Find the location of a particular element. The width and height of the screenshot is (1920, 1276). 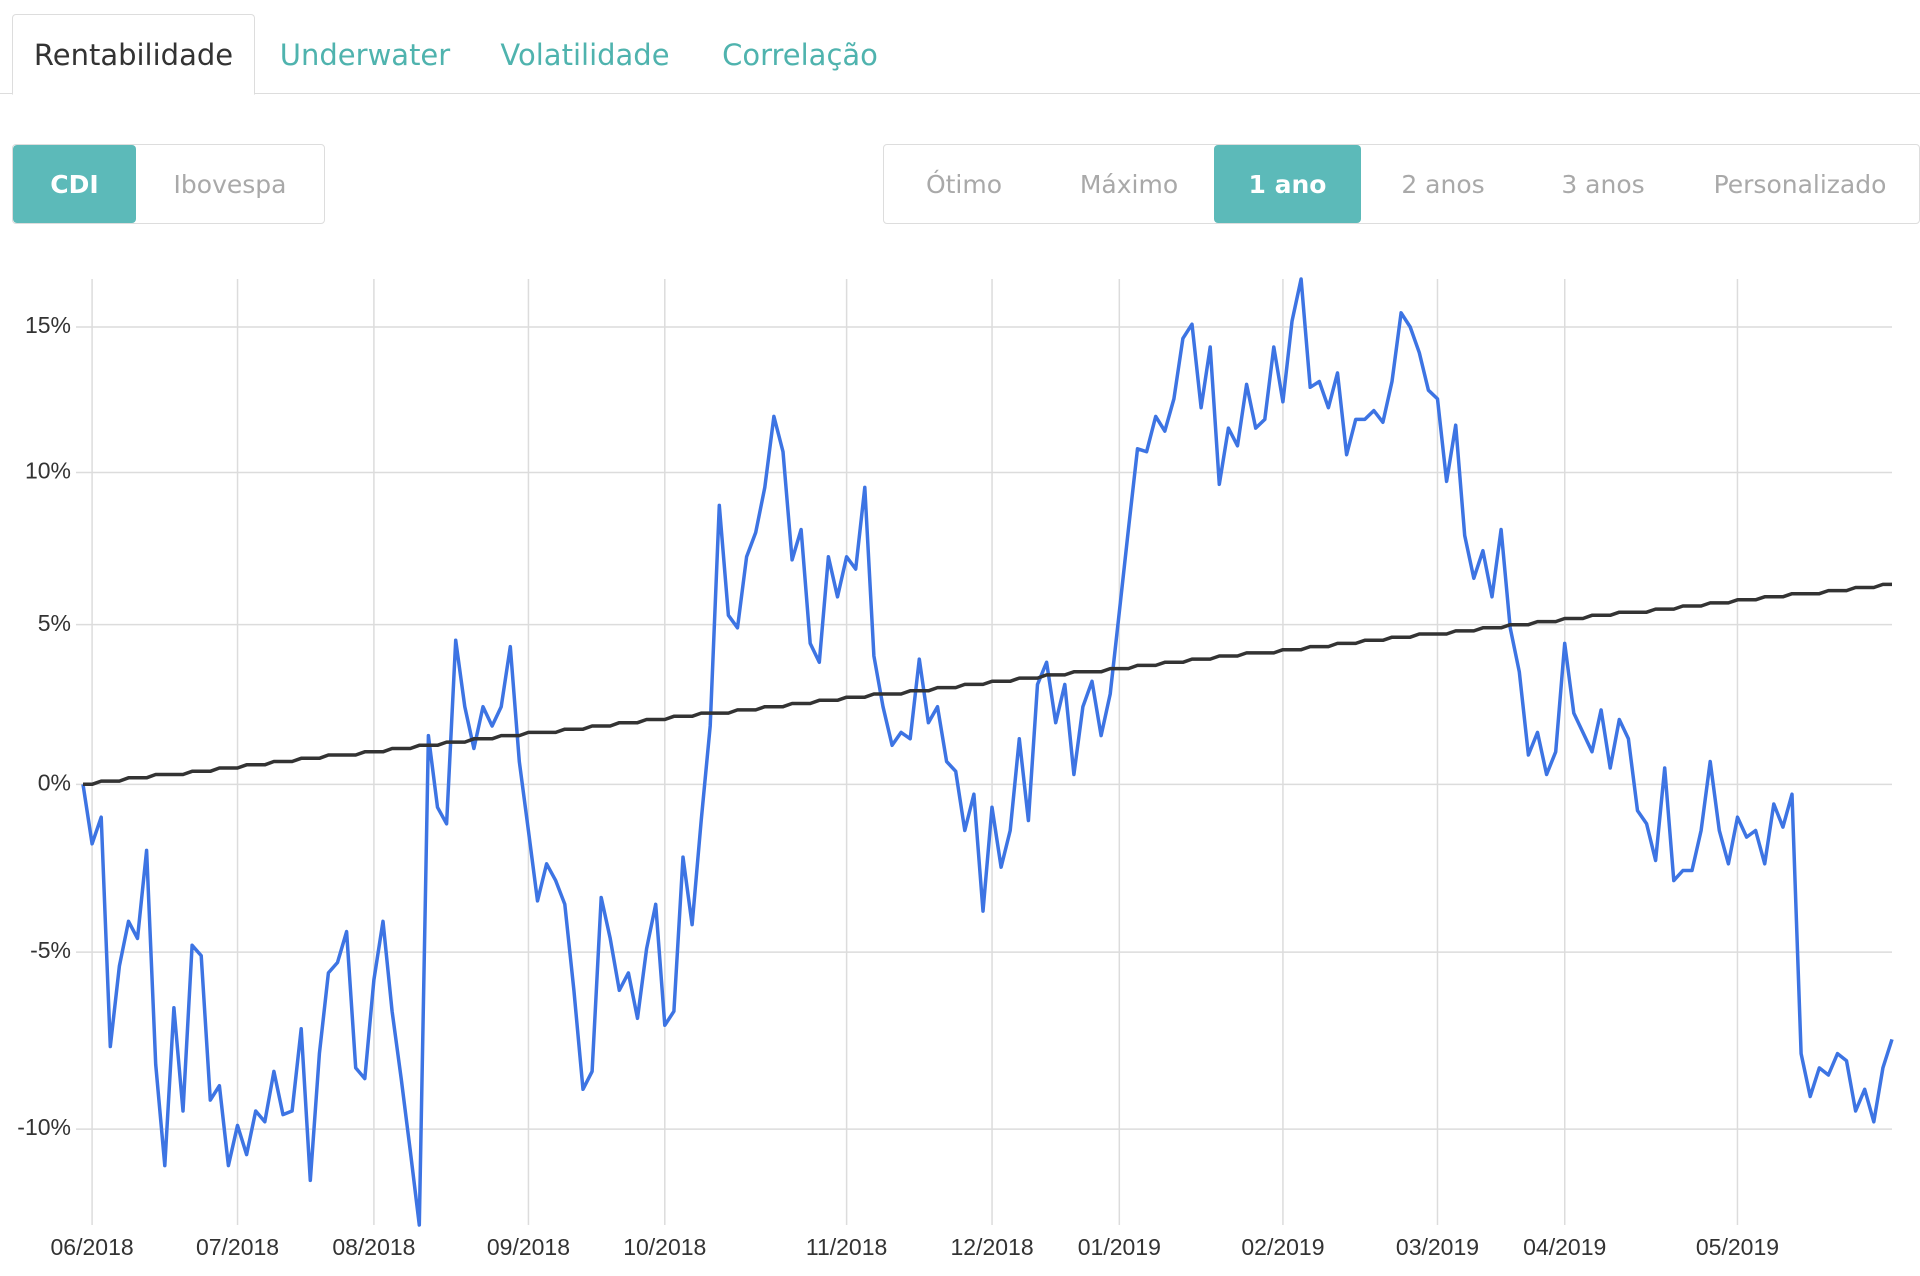

x-tick-label: 11/2018 is located at coordinates (846, 1247).